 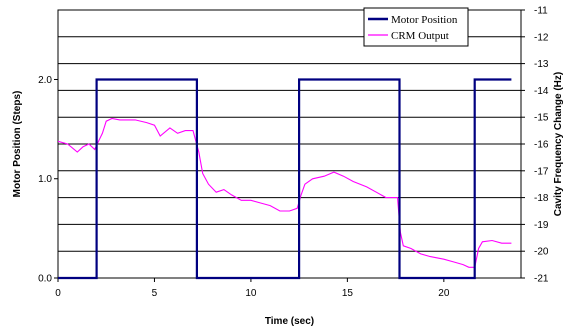 I want to click on right-y-tick-label: -19, so click(x=541, y=225).